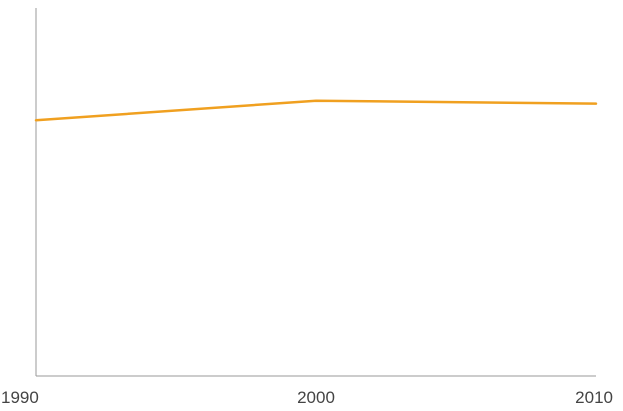  I want to click on series-layer, so click(316, 110).